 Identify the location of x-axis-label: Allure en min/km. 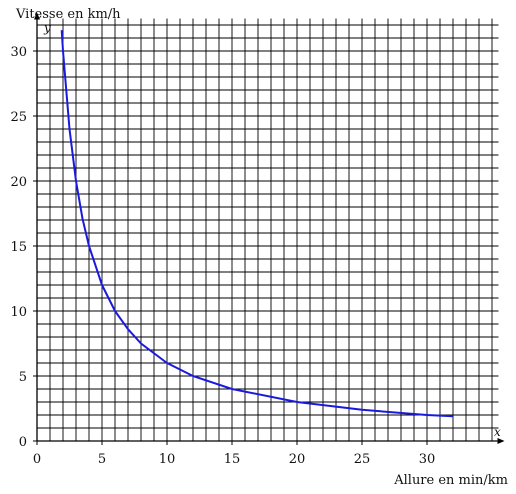
(450, 480).